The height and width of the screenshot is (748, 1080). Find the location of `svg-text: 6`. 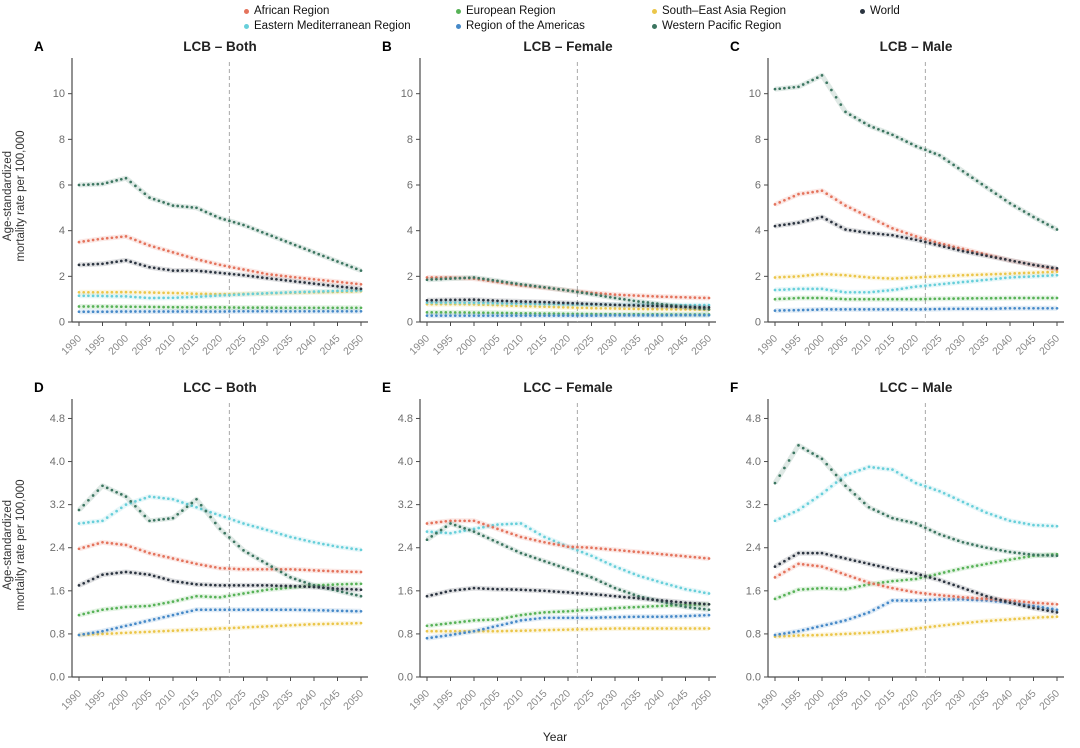

svg-text: 6 is located at coordinates (410, 186).